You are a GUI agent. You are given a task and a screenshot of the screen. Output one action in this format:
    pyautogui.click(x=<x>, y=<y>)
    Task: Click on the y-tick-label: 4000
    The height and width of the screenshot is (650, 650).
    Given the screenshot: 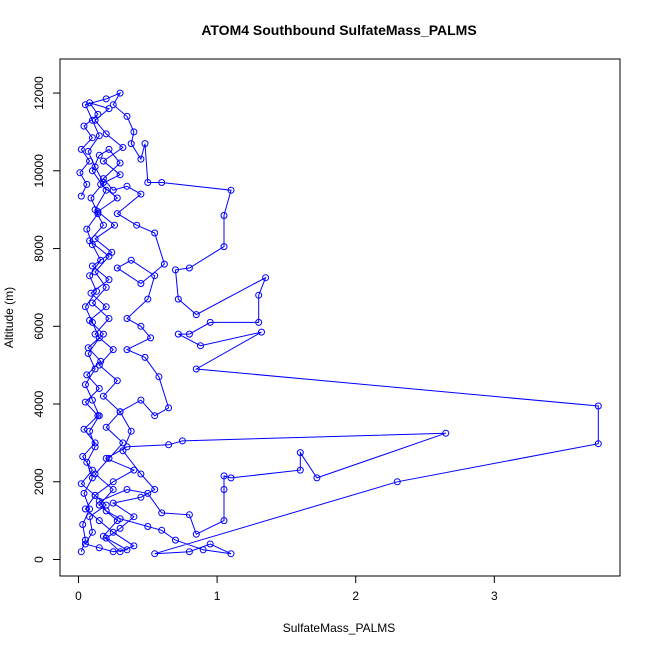 What is the action you would take?
    pyautogui.click(x=39, y=403)
    